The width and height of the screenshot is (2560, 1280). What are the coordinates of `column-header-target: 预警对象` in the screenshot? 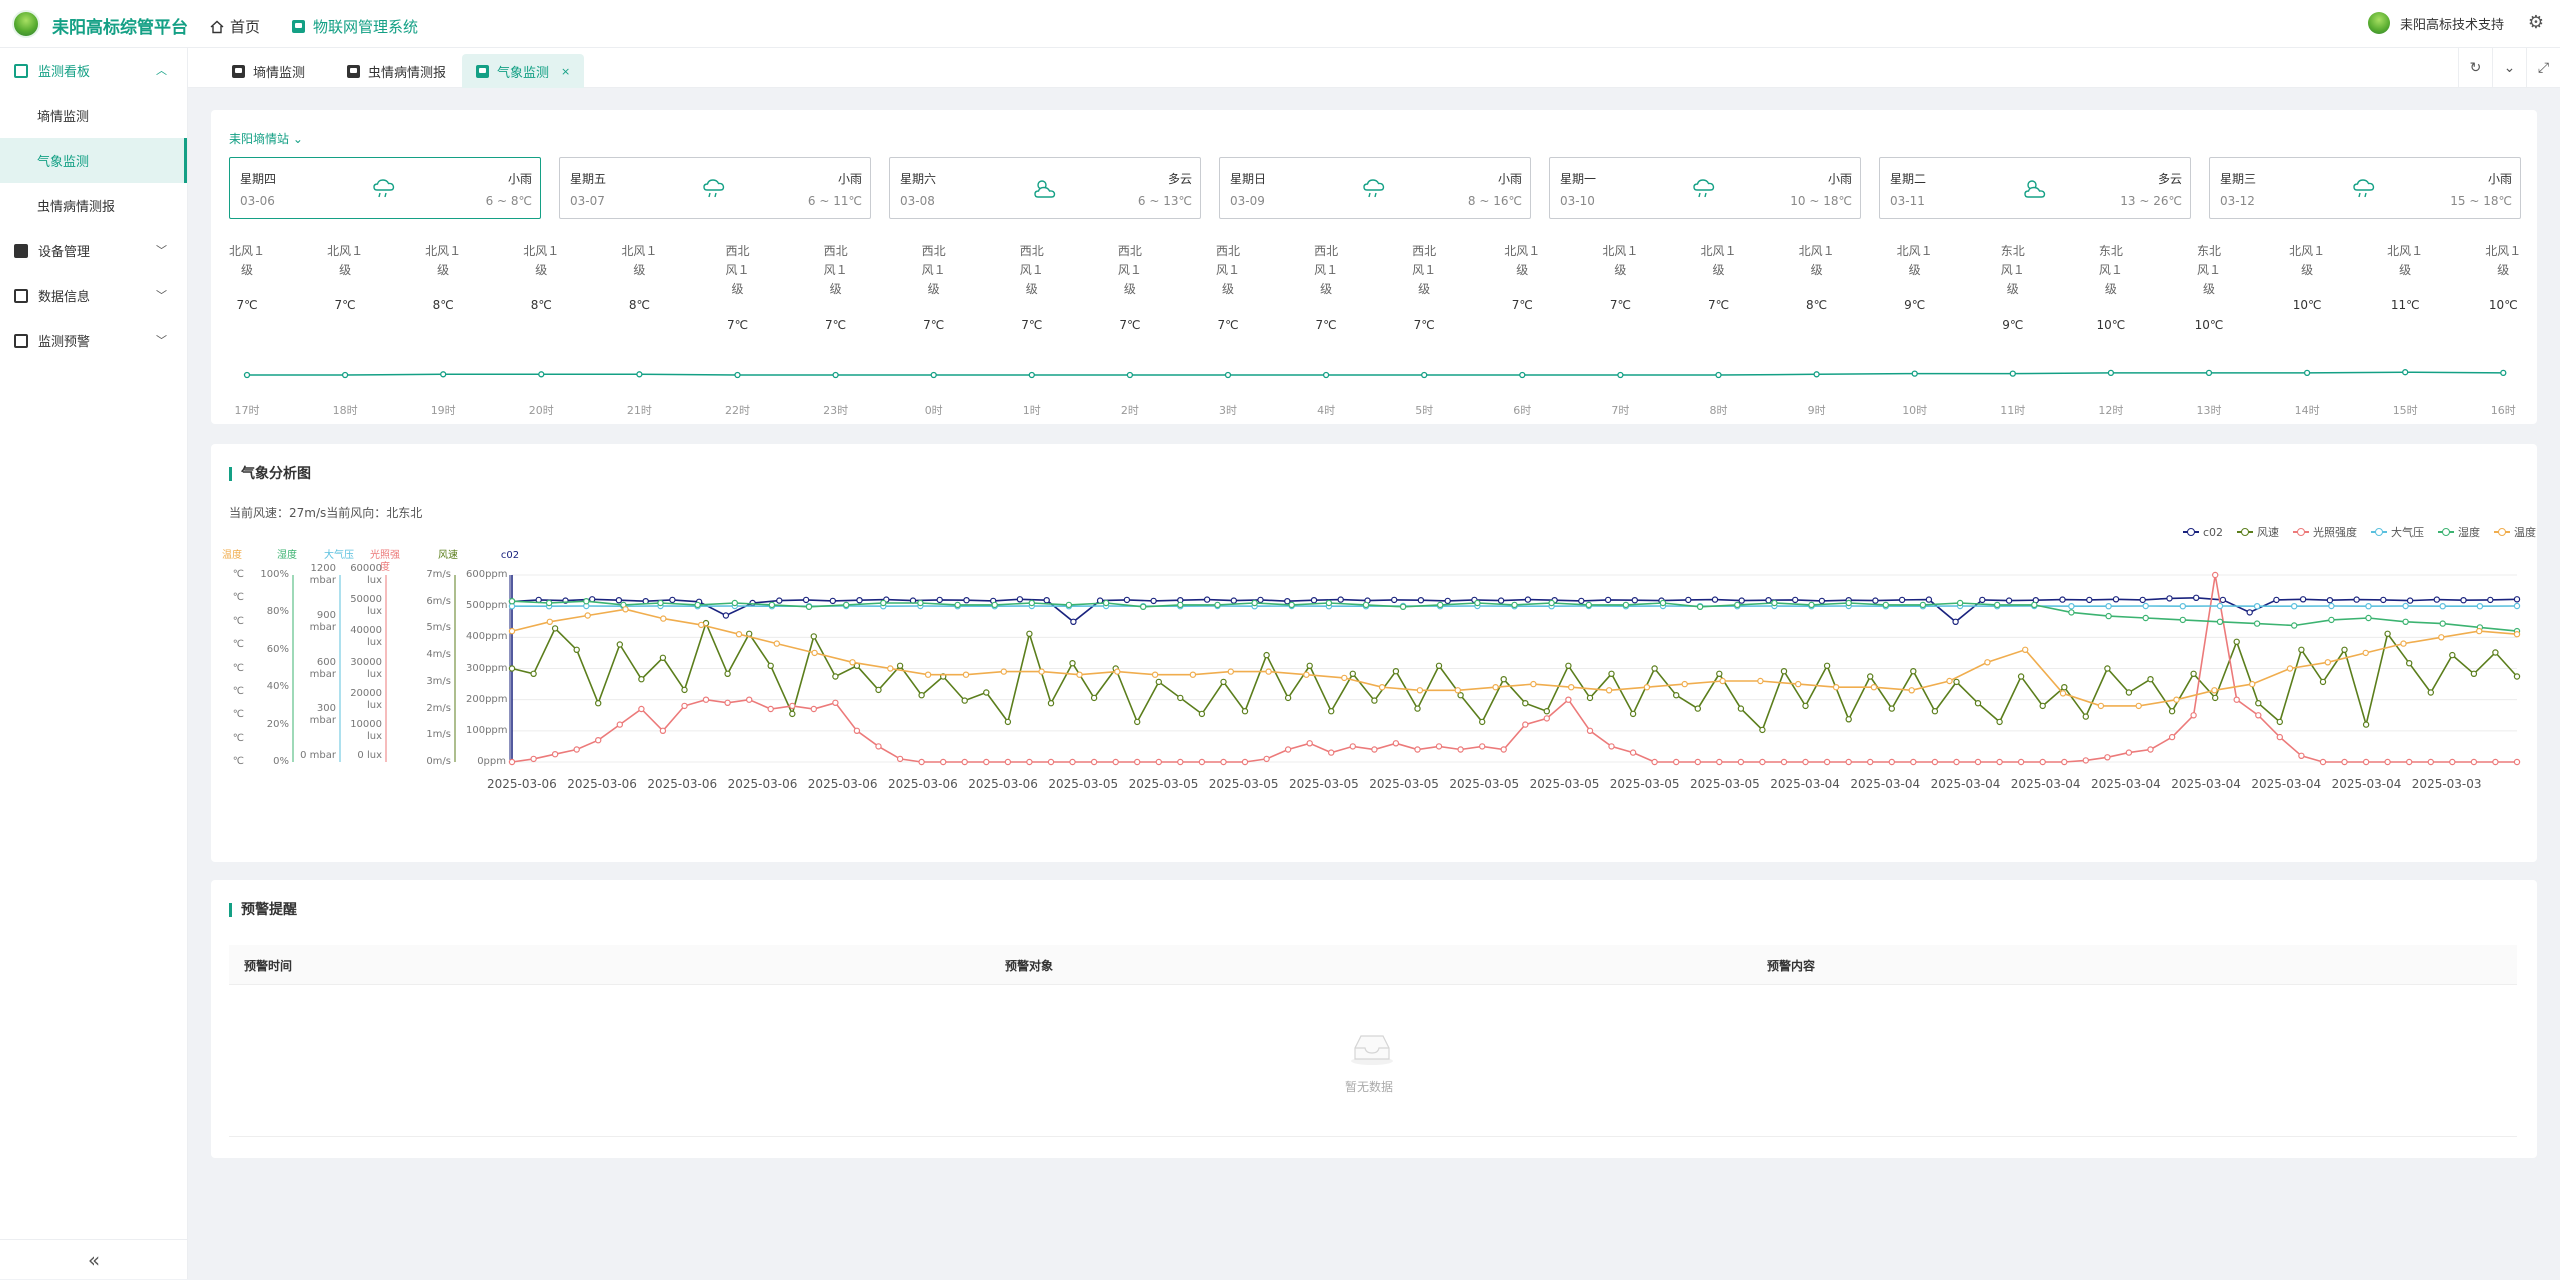 It's located at (1029, 965).